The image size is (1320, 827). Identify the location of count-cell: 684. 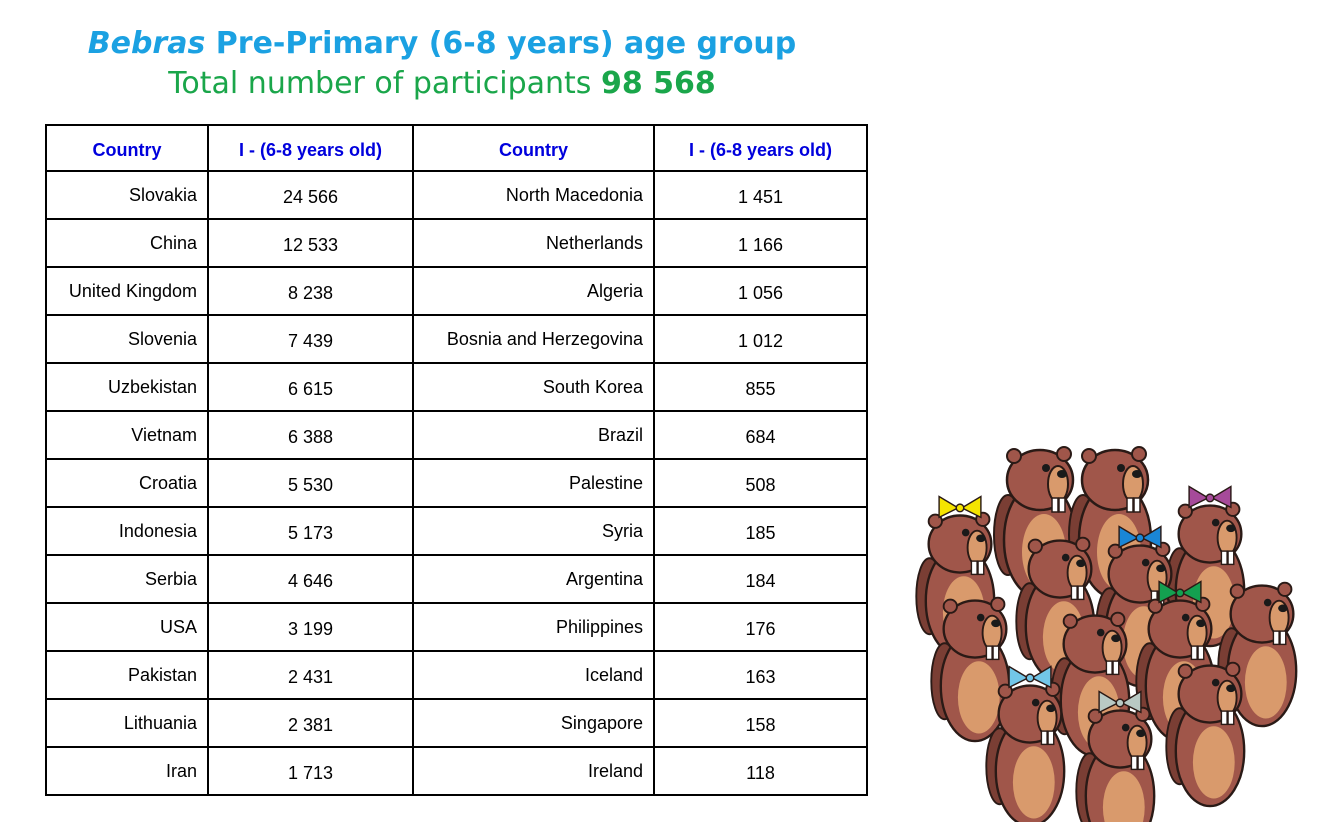
(760, 435).